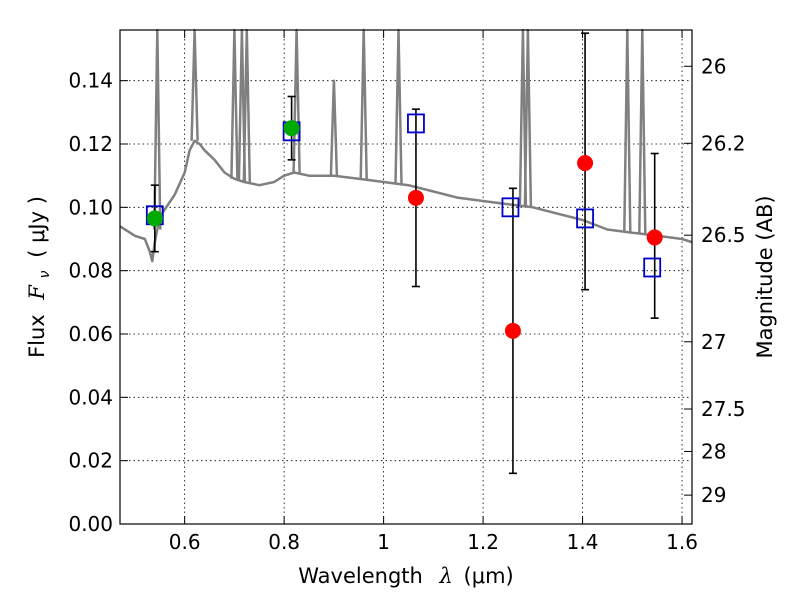 The width and height of the screenshot is (800, 600). I want to click on y-axis-title-unit: ( μJy ), so click(37, 227).